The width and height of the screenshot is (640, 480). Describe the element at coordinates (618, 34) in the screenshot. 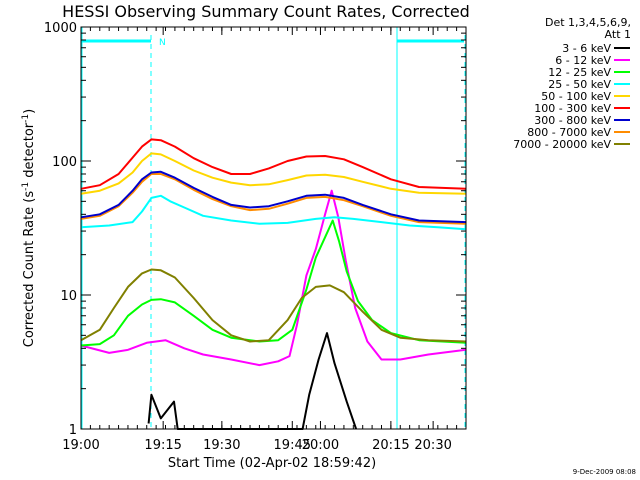

I see `legend-header-attenuator: Att 1` at that location.